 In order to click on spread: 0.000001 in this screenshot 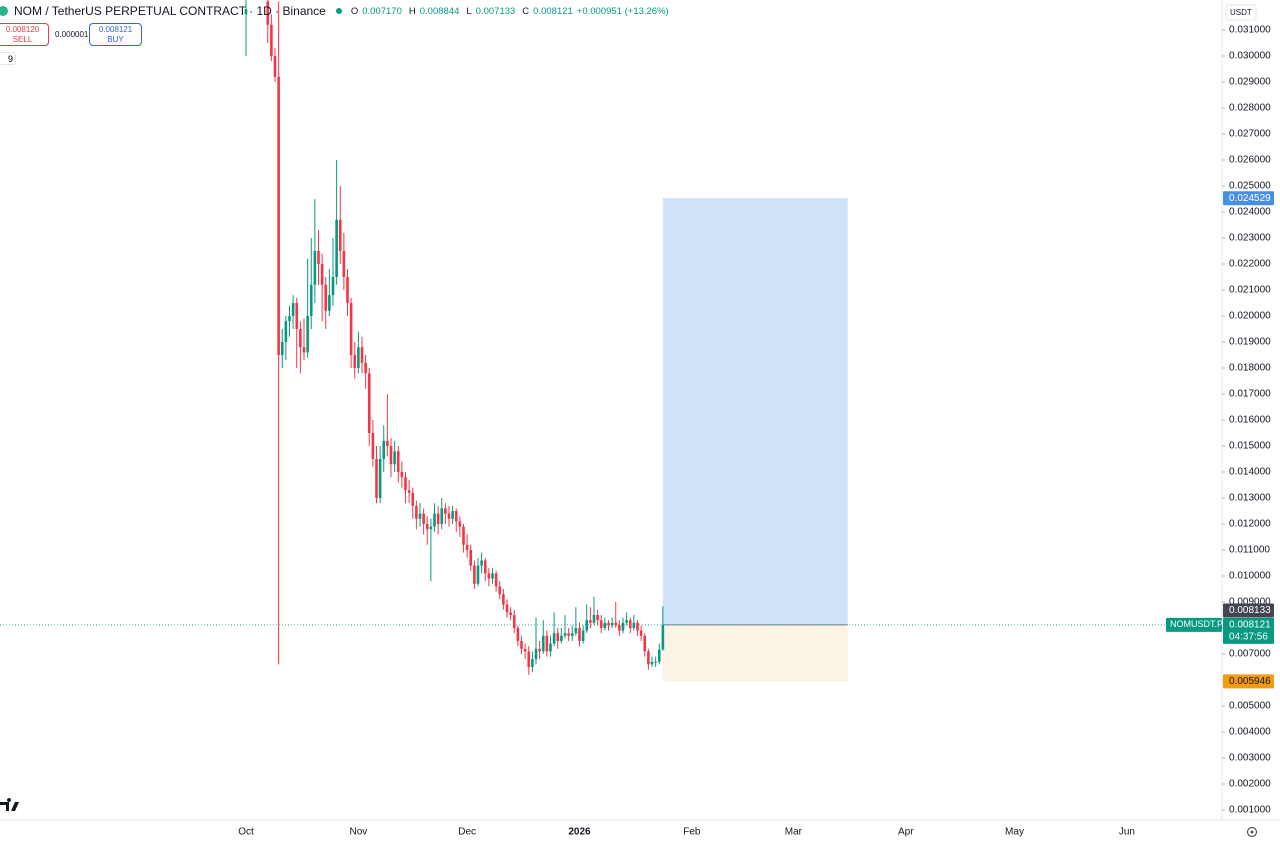, I will do `click(72, 34)`.